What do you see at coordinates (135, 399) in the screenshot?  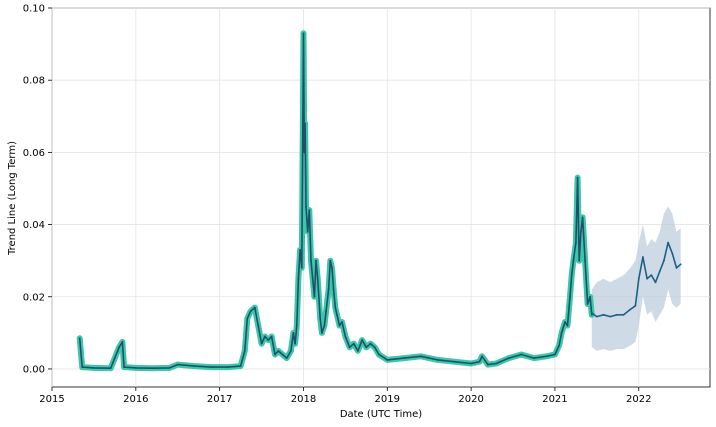 I see `x-tick-label: 2016` at bounding box center [135, 399].